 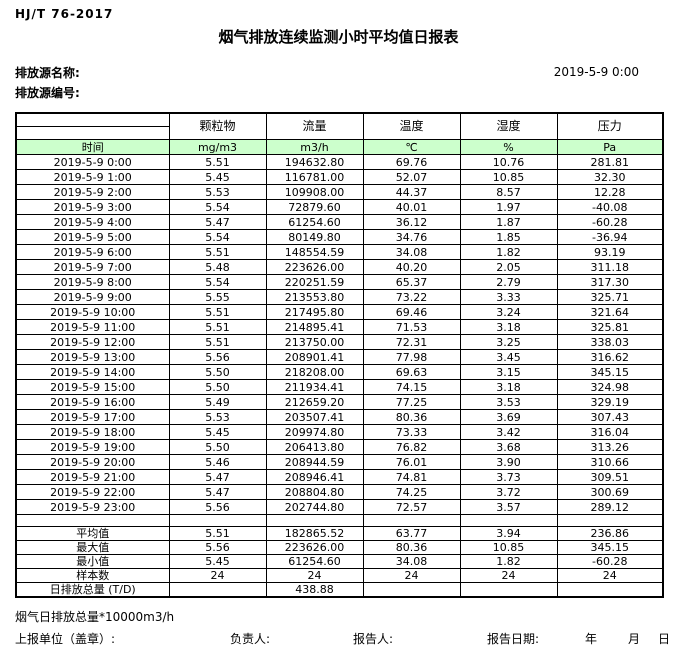 I want to click on summary-row: 平均值 5.51 182865.52 63.77 3.94 236.86, so click(x=339, y=533).